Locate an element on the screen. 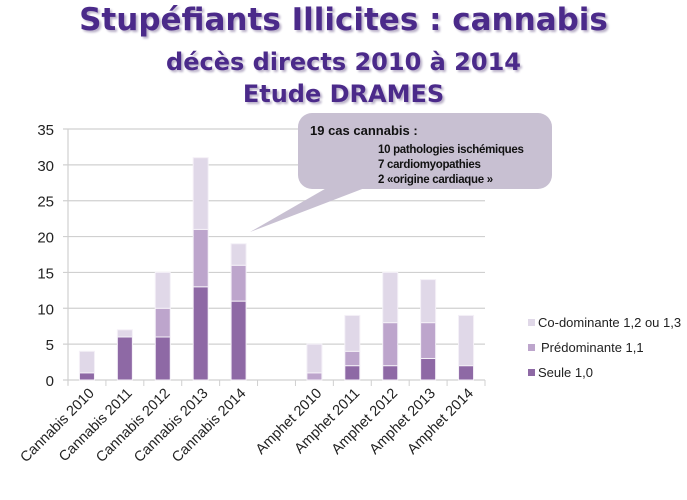  callout-pointer is located at coordinates (310, 209).